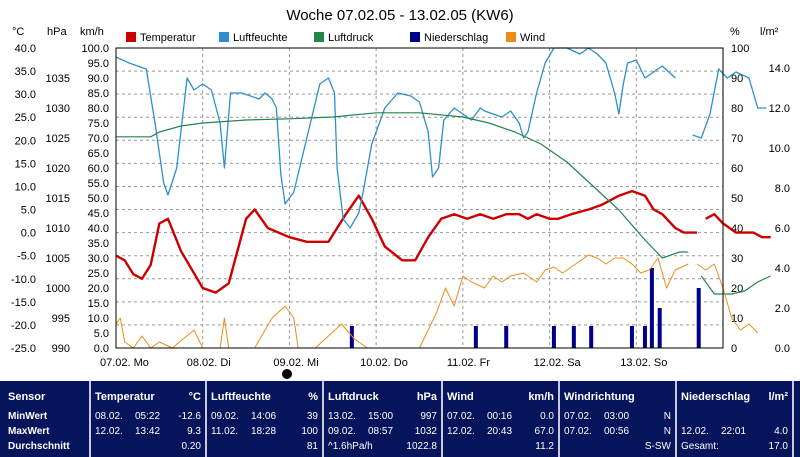 The image size is (800, 457). Describe the element at coordinates (25, 164) in the screenshot. I see `temp-tick-label: 15.0` at that location.